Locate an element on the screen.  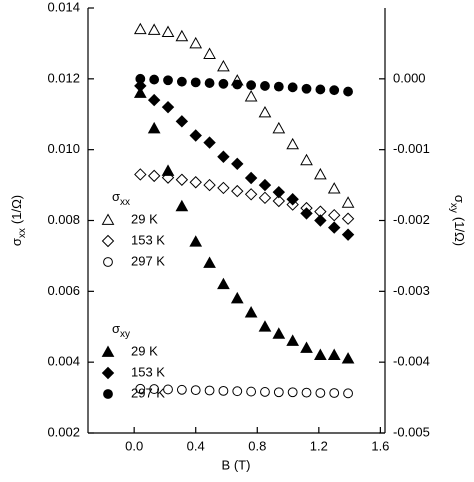
y2-tick-label: -0.001 is located at coordinates (411, 148).